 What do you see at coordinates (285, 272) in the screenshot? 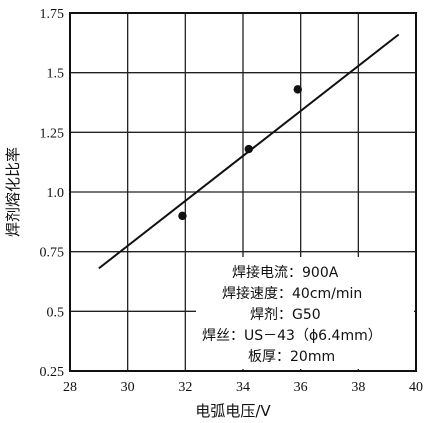
I see `annotation-line: 焊接电流：900A` at bounding box center [285, 272].